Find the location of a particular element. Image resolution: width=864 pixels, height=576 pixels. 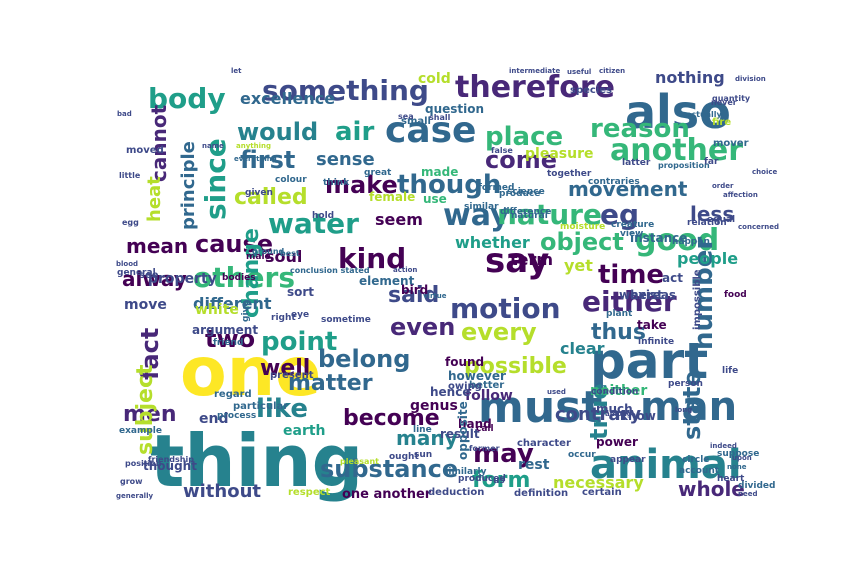

word-regard: regard is located at coordinates (233, 394).